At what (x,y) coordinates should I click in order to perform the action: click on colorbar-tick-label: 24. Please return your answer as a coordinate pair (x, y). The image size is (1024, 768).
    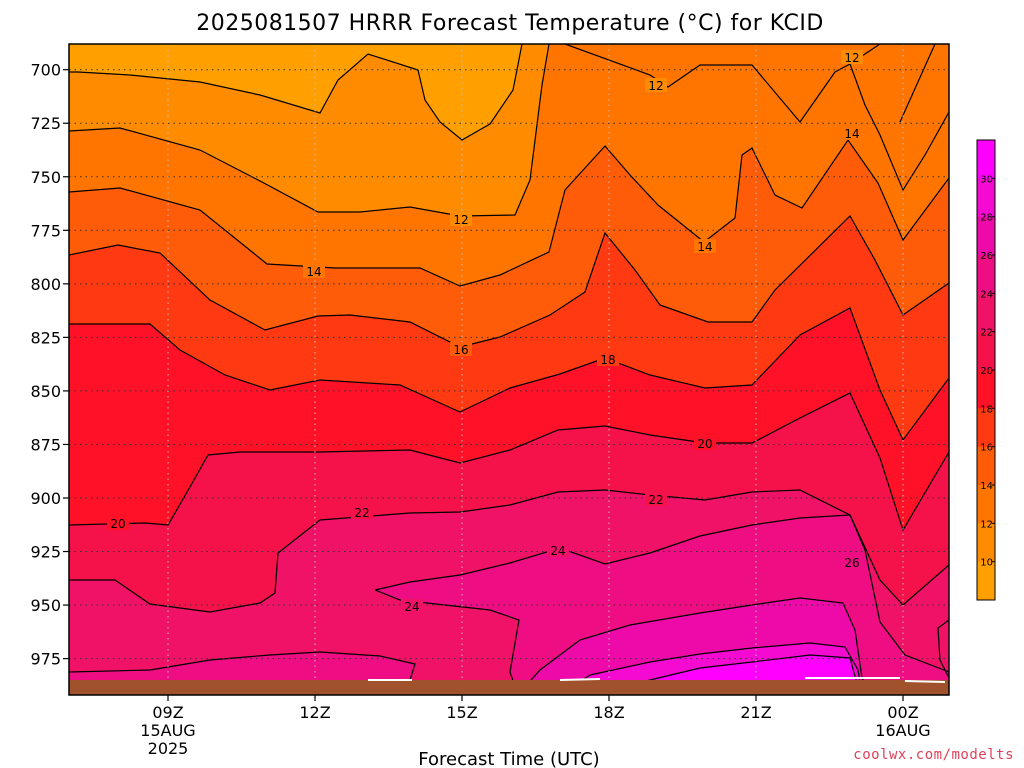
    Looking at the image, I should click on (986, 294).